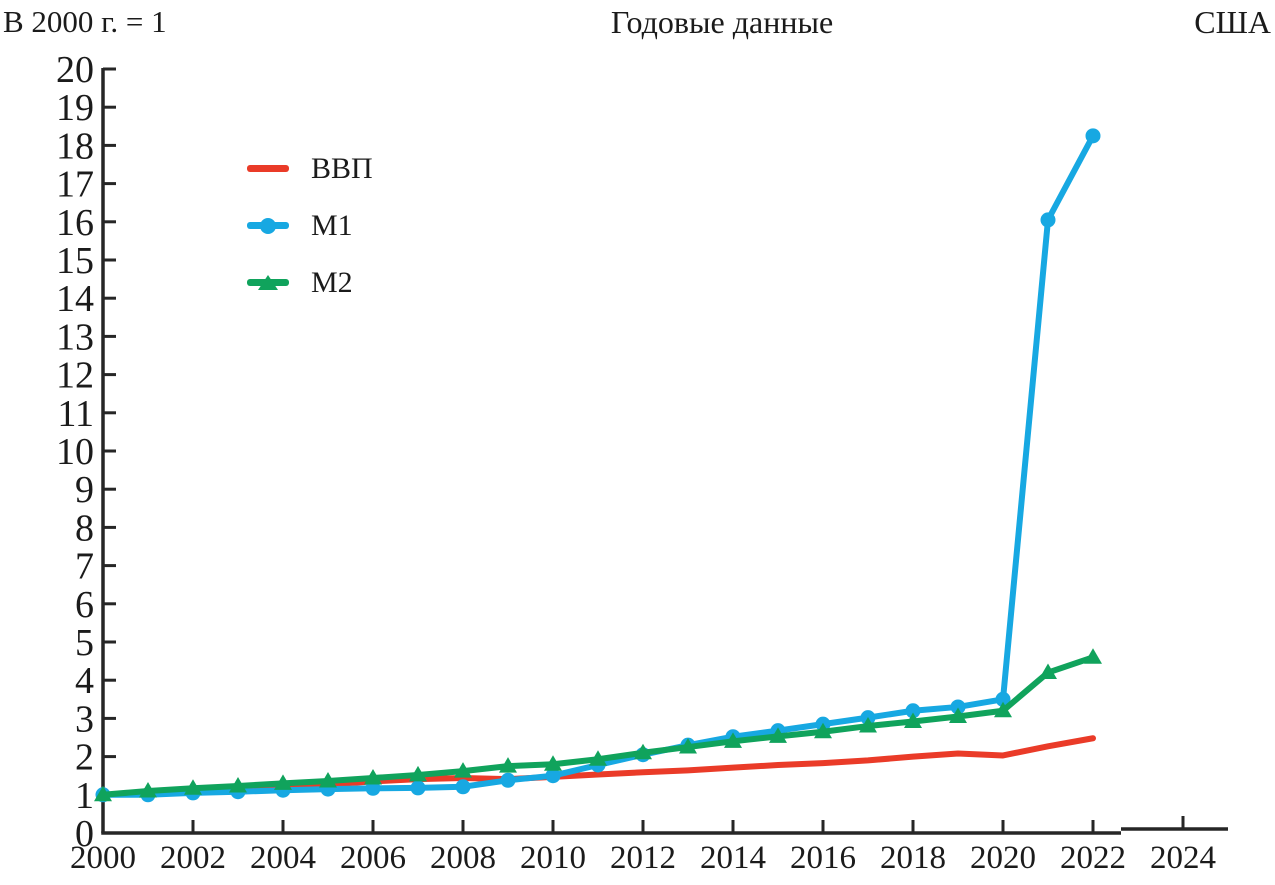  Describe the element at coordinates (193, 858) in the screenshot. I see `x-tick-label: 2002` at that location.